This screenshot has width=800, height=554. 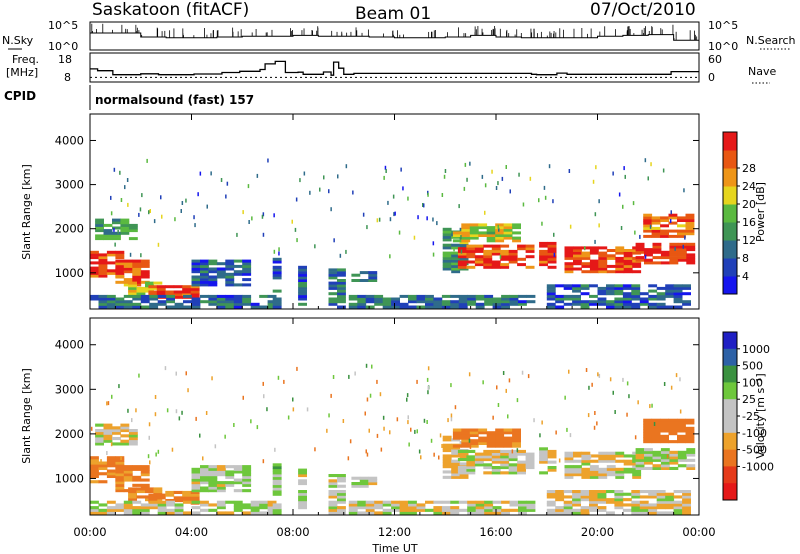 What do you see at coordinates (771, 40) in the screenshot?
I see `nsearch-label: N.Search` at bounding box center [771, 40].